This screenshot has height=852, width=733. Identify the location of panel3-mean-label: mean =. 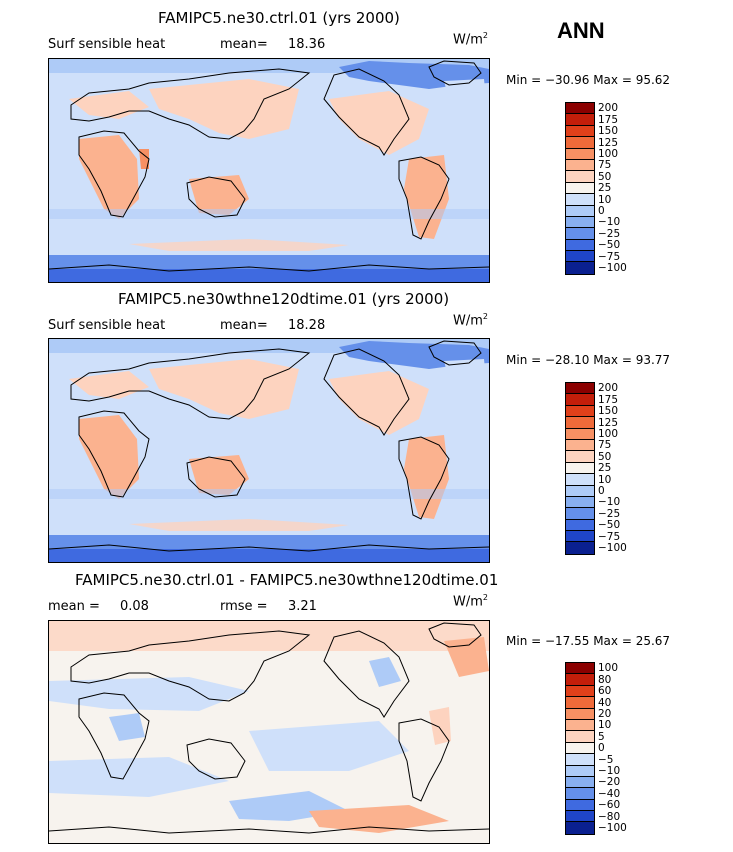
(74, 606).